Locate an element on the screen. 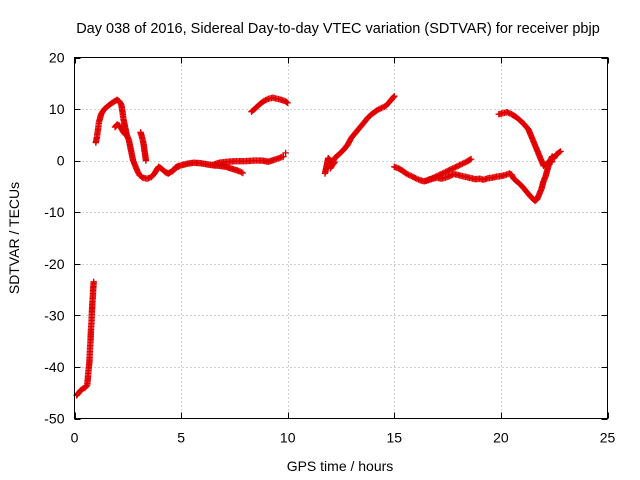  x-tick-label: 10 is located at coordinates (288, 438).